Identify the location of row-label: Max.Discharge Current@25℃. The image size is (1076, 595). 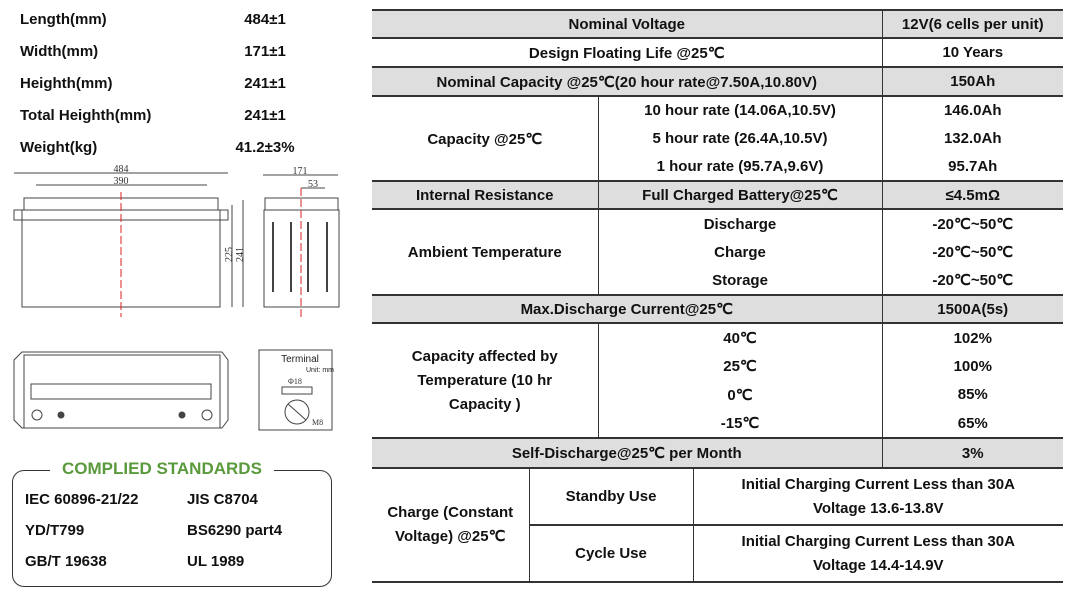
(627, 309).